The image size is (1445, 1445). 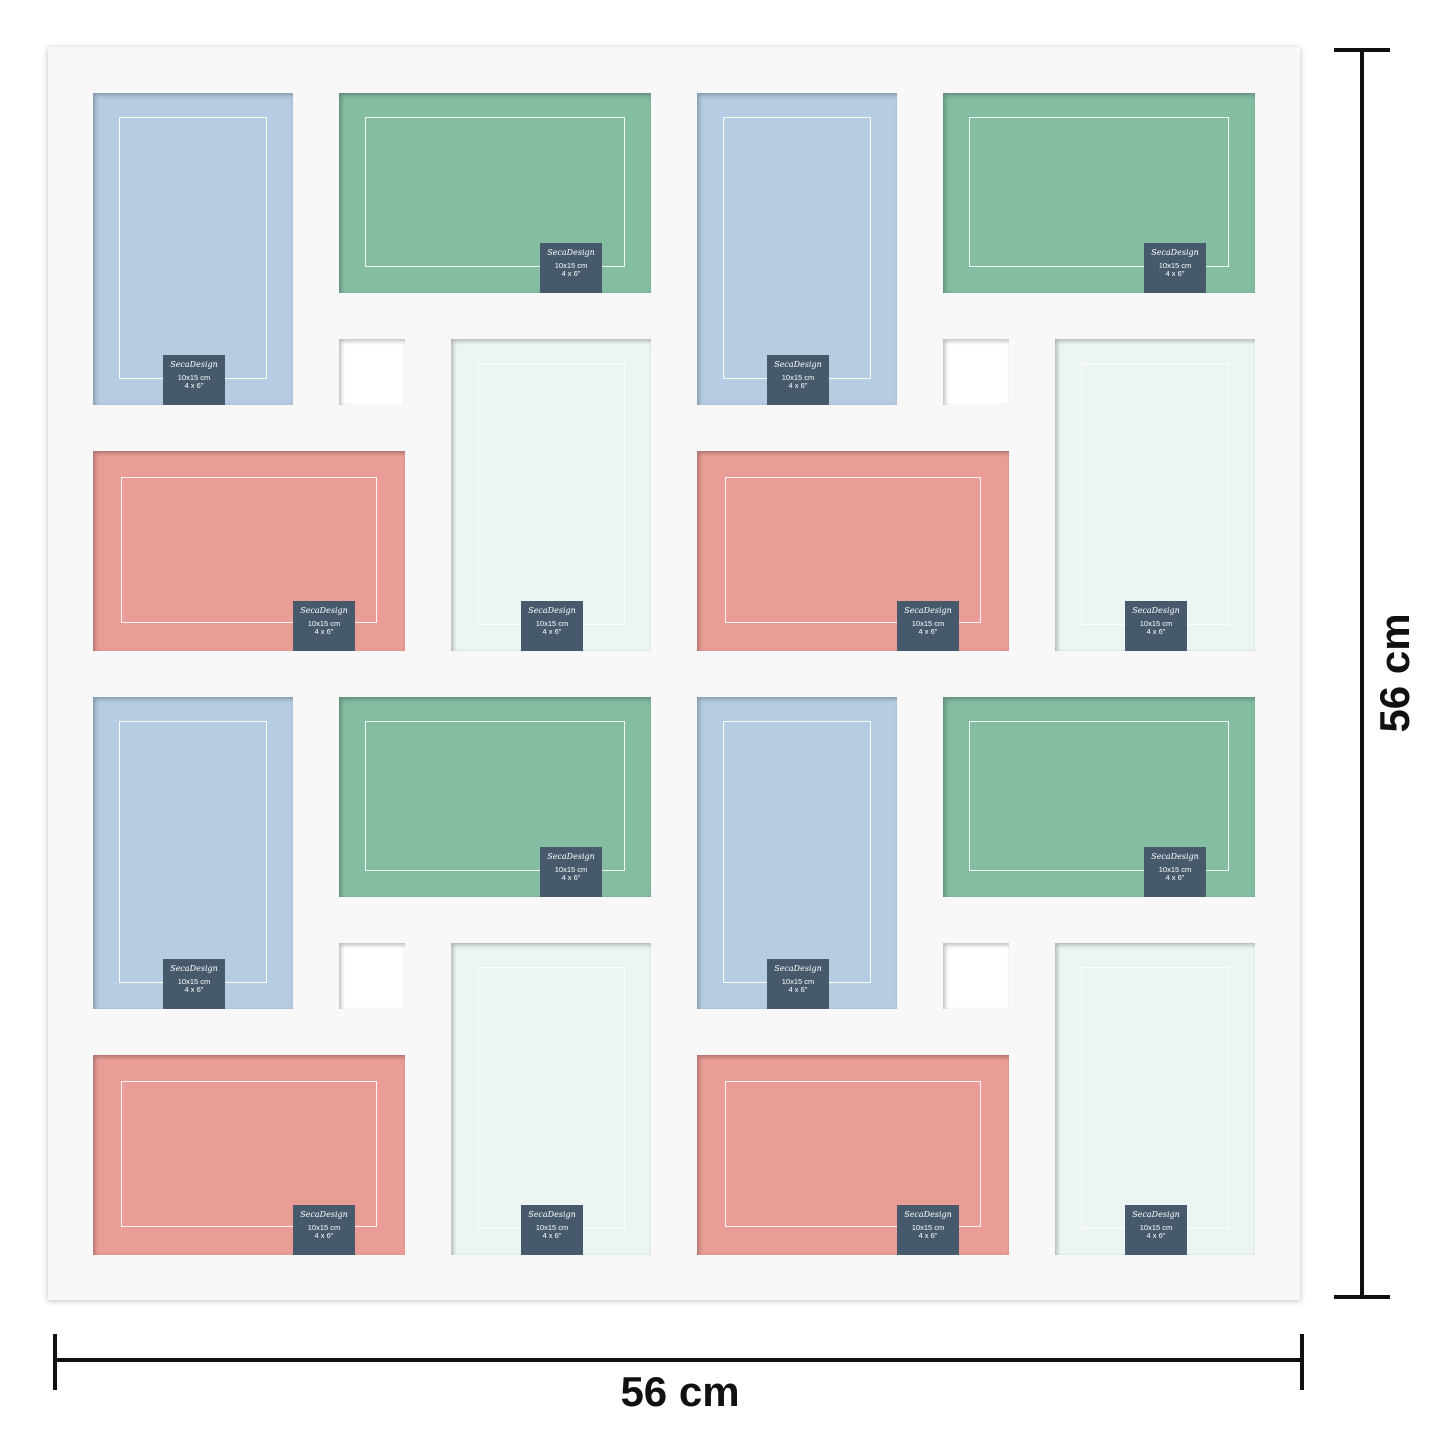 I want to click on width-label: 56 cm, so click(x=680, y=1391).